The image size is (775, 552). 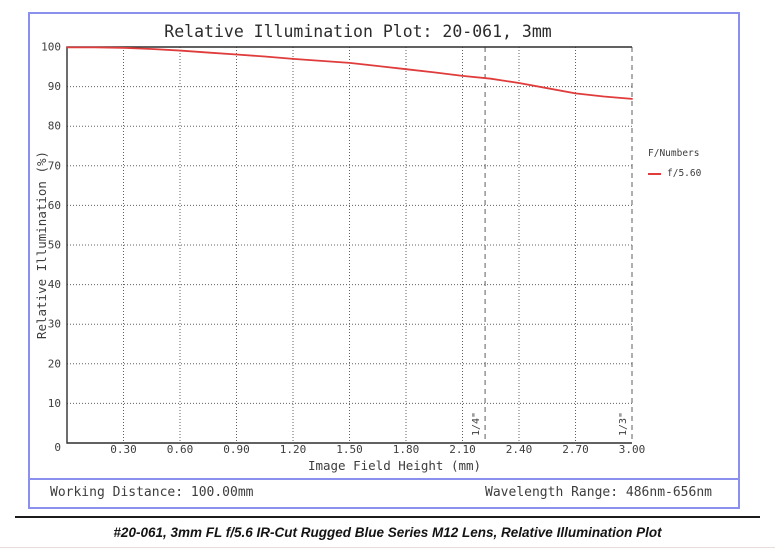 What do you see at coordinates (51, 47) in the screenshot?
I see `y-tick-label: 100` at bounding box center [51, 47].